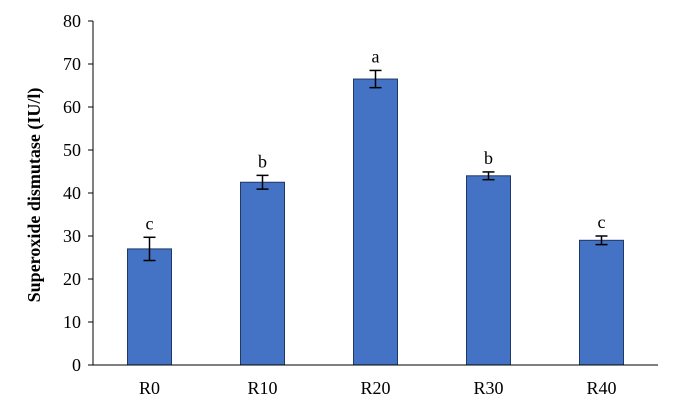  What do you see at coordinates (488, 176) in the screenshot?
I see `error-bar-r30` at bounding box center [488, 176].